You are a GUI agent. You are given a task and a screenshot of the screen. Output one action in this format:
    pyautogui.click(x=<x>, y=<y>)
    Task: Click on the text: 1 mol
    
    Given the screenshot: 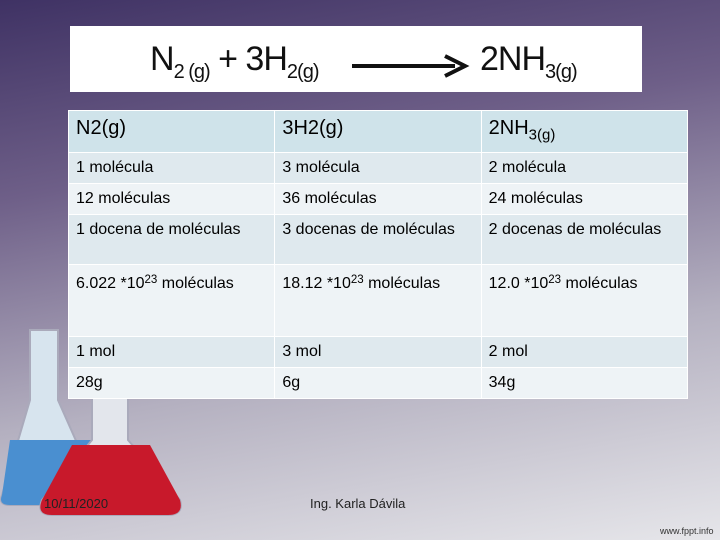 What is the action you would take?
    pyautogui.click(x=96, y=352)
    